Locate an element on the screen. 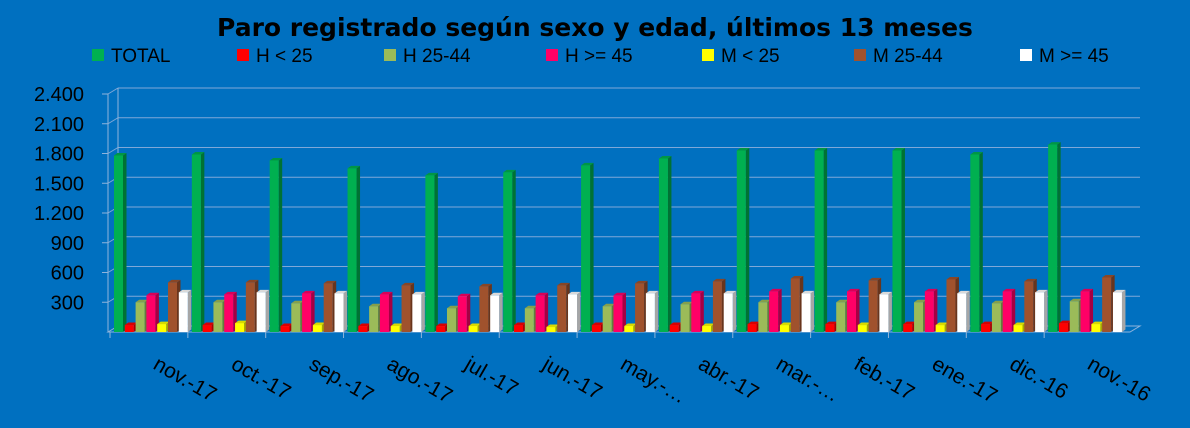 This screenshot has width=1190, height=428. x-tick-label: oct.-17 is located at coordinates (260, 378).